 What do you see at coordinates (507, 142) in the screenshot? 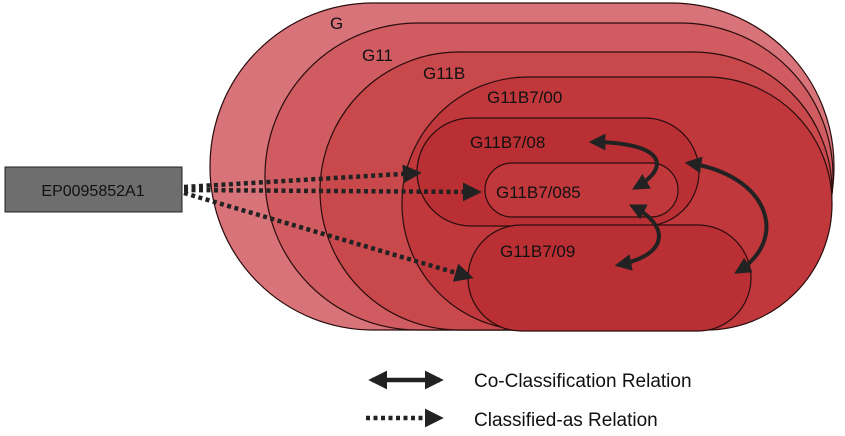
I see `class-label-g11b7-08: G11B7/08` at bounding box center [507, 142].